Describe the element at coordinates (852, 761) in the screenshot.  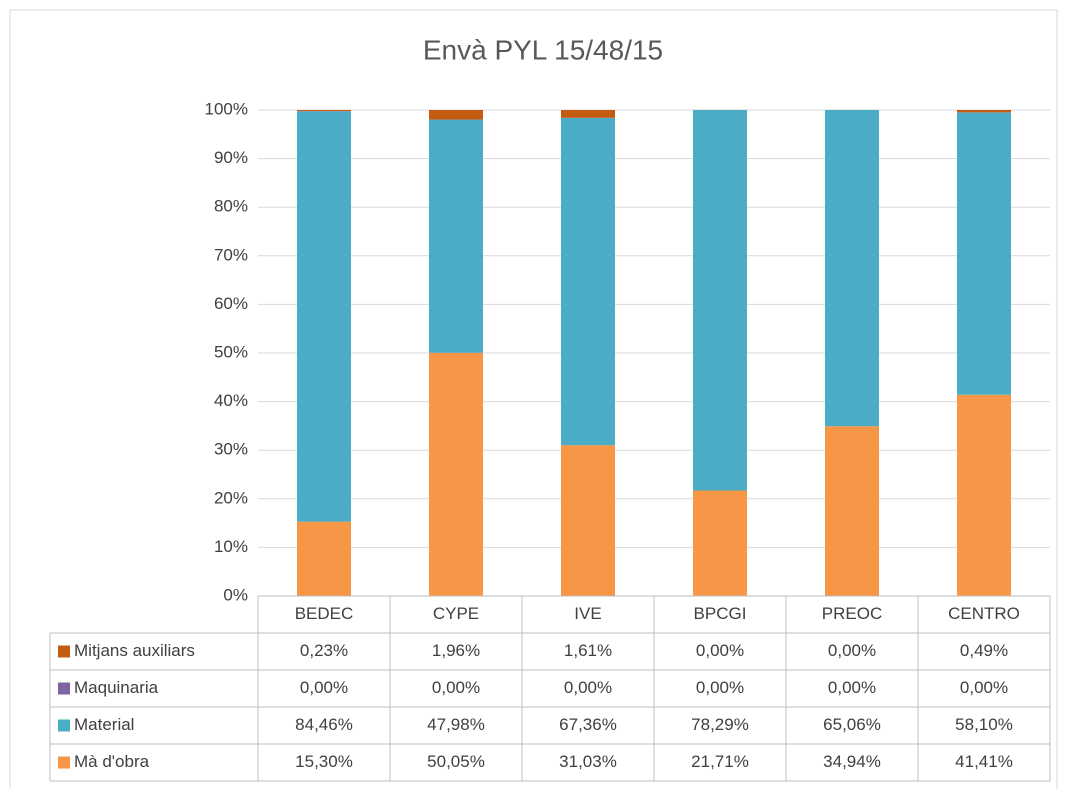
I see `data-label: 34,94%` at that location.